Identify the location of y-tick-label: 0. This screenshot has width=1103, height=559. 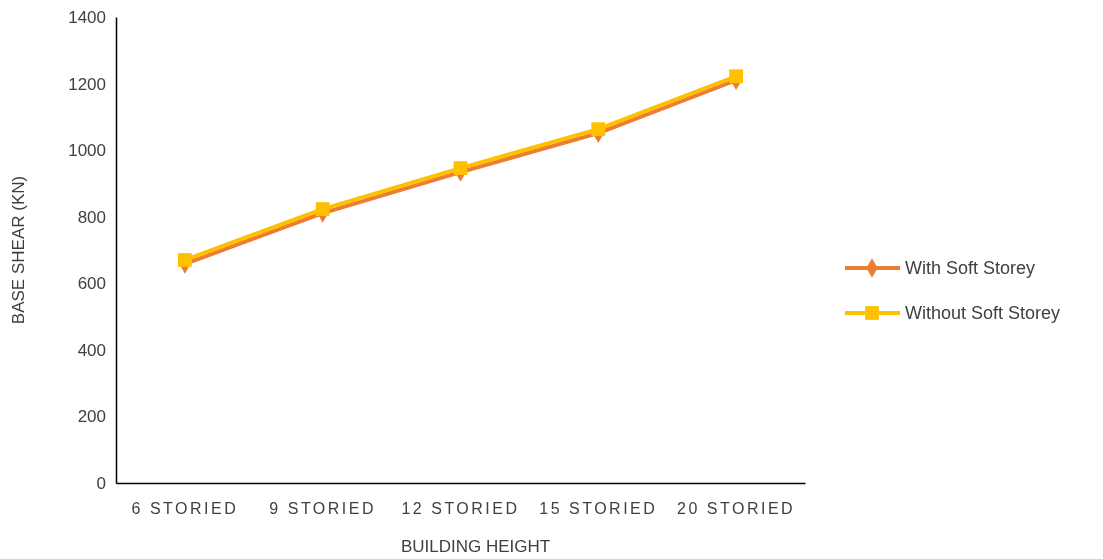
(101, 483).